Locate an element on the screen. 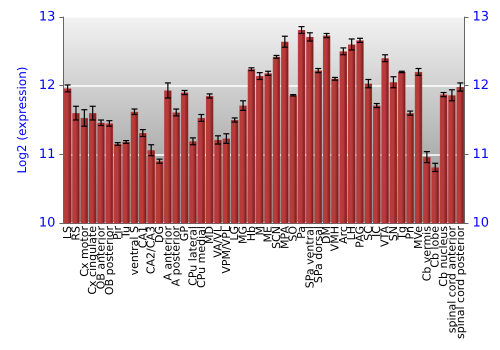  y2-tick-label: 11 is located at coordinates (481, 154).